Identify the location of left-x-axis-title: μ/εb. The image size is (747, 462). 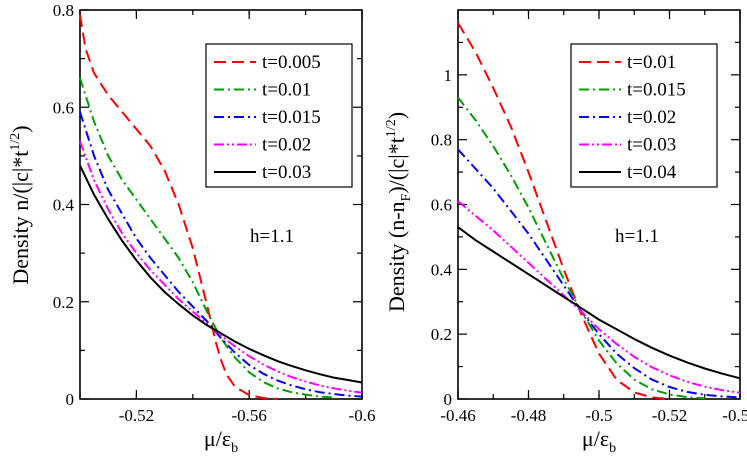
(221, 441).